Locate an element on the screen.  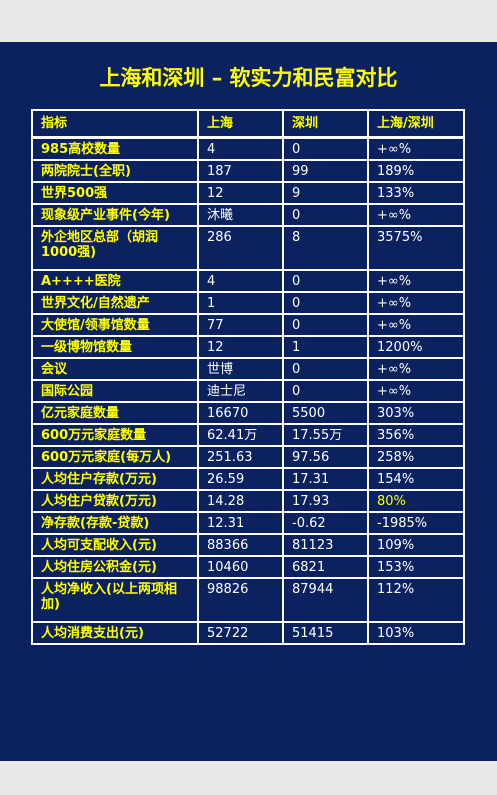
table-row: 600万元家庭(每万人) 251.63 97.56 258% is located at coordinates (248, 456).